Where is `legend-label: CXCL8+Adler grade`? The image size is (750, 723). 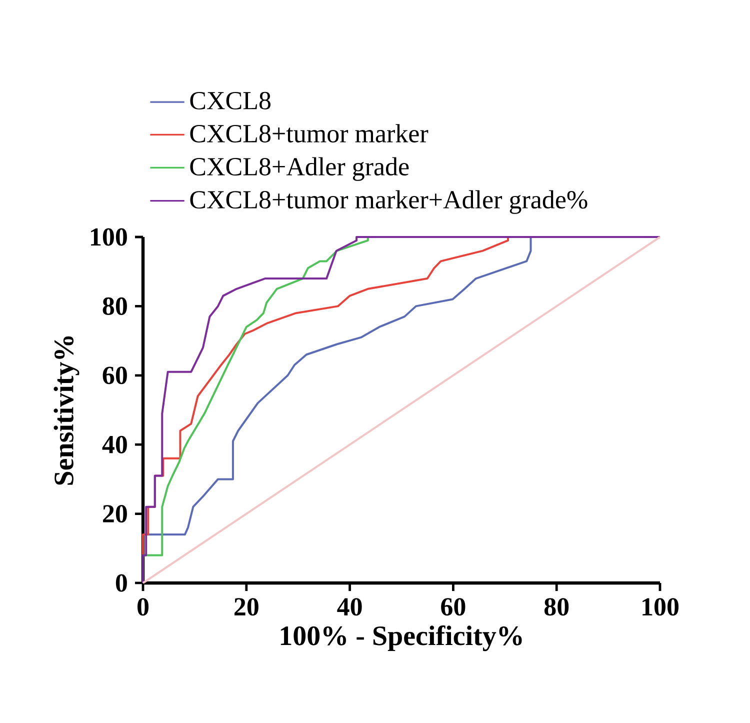
legend-label: CXCL8+Adler grade is located at coordinates (299, 169).